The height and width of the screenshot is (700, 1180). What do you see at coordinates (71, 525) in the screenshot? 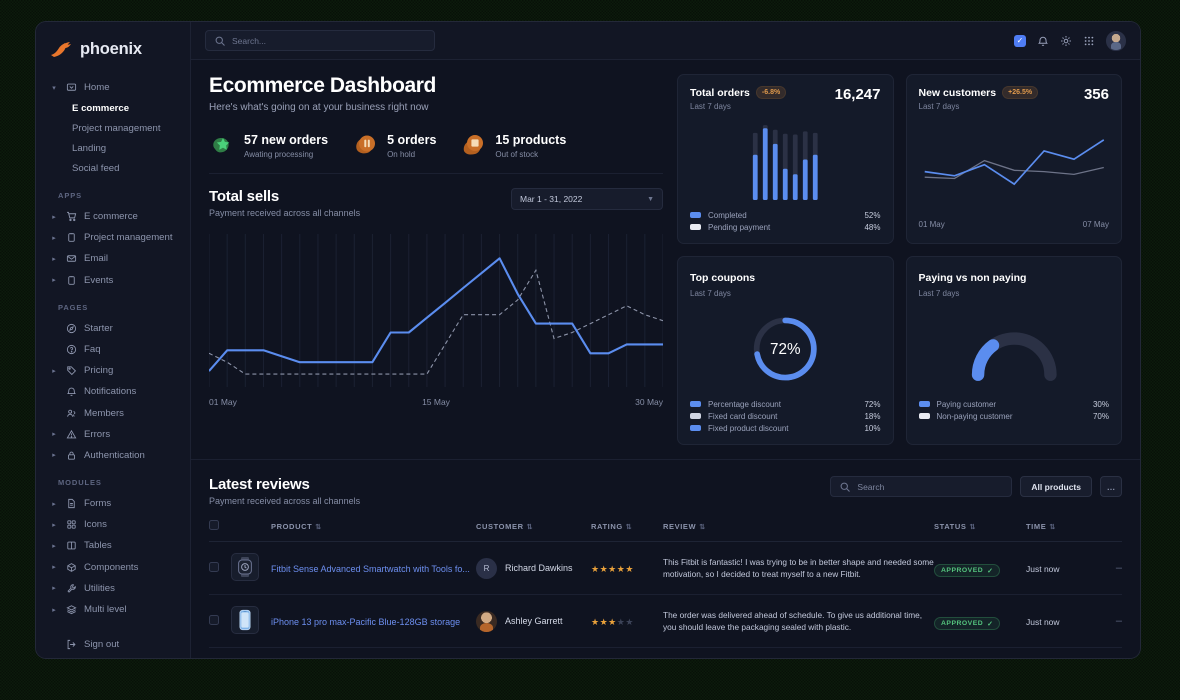
I see `grid-squares-icon` at bounding box center [71, 525].